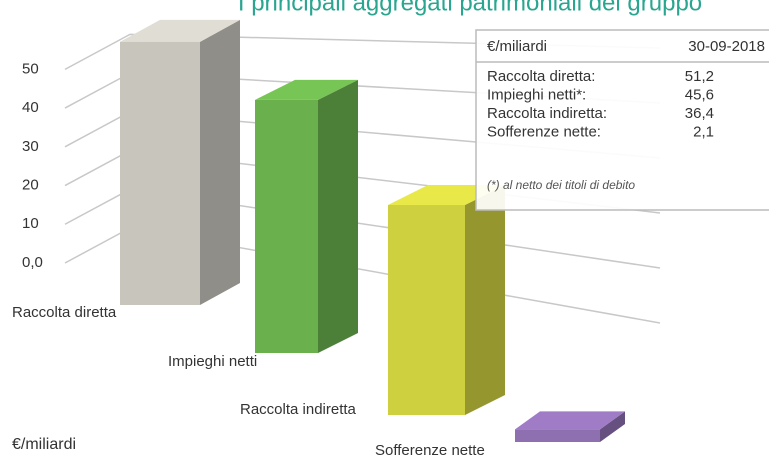  What do you see at coordinates (212, 361) in the screenshot?
I see `x-tick-label: Impieghi netti` at bounding box center [212, 361].